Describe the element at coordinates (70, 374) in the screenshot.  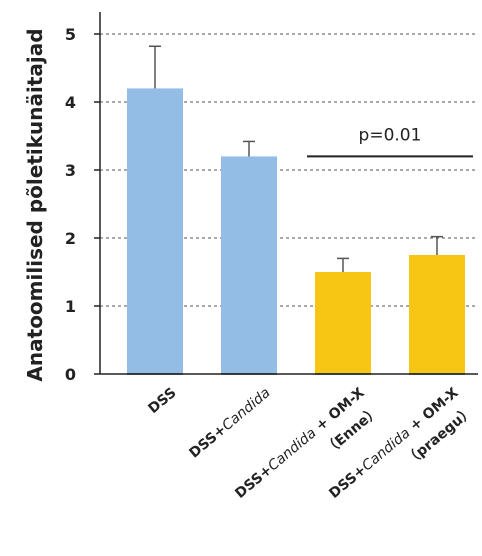
I see `y-tick-label: 0` at that location.